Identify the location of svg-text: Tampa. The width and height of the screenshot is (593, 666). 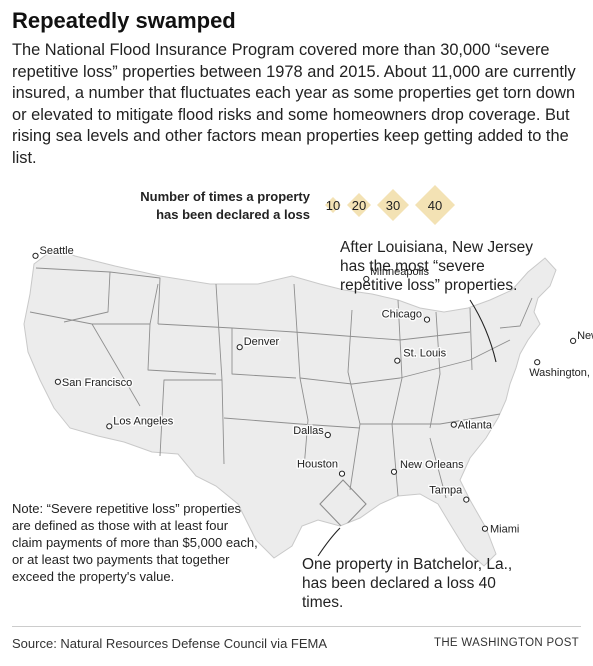
(446, 491).